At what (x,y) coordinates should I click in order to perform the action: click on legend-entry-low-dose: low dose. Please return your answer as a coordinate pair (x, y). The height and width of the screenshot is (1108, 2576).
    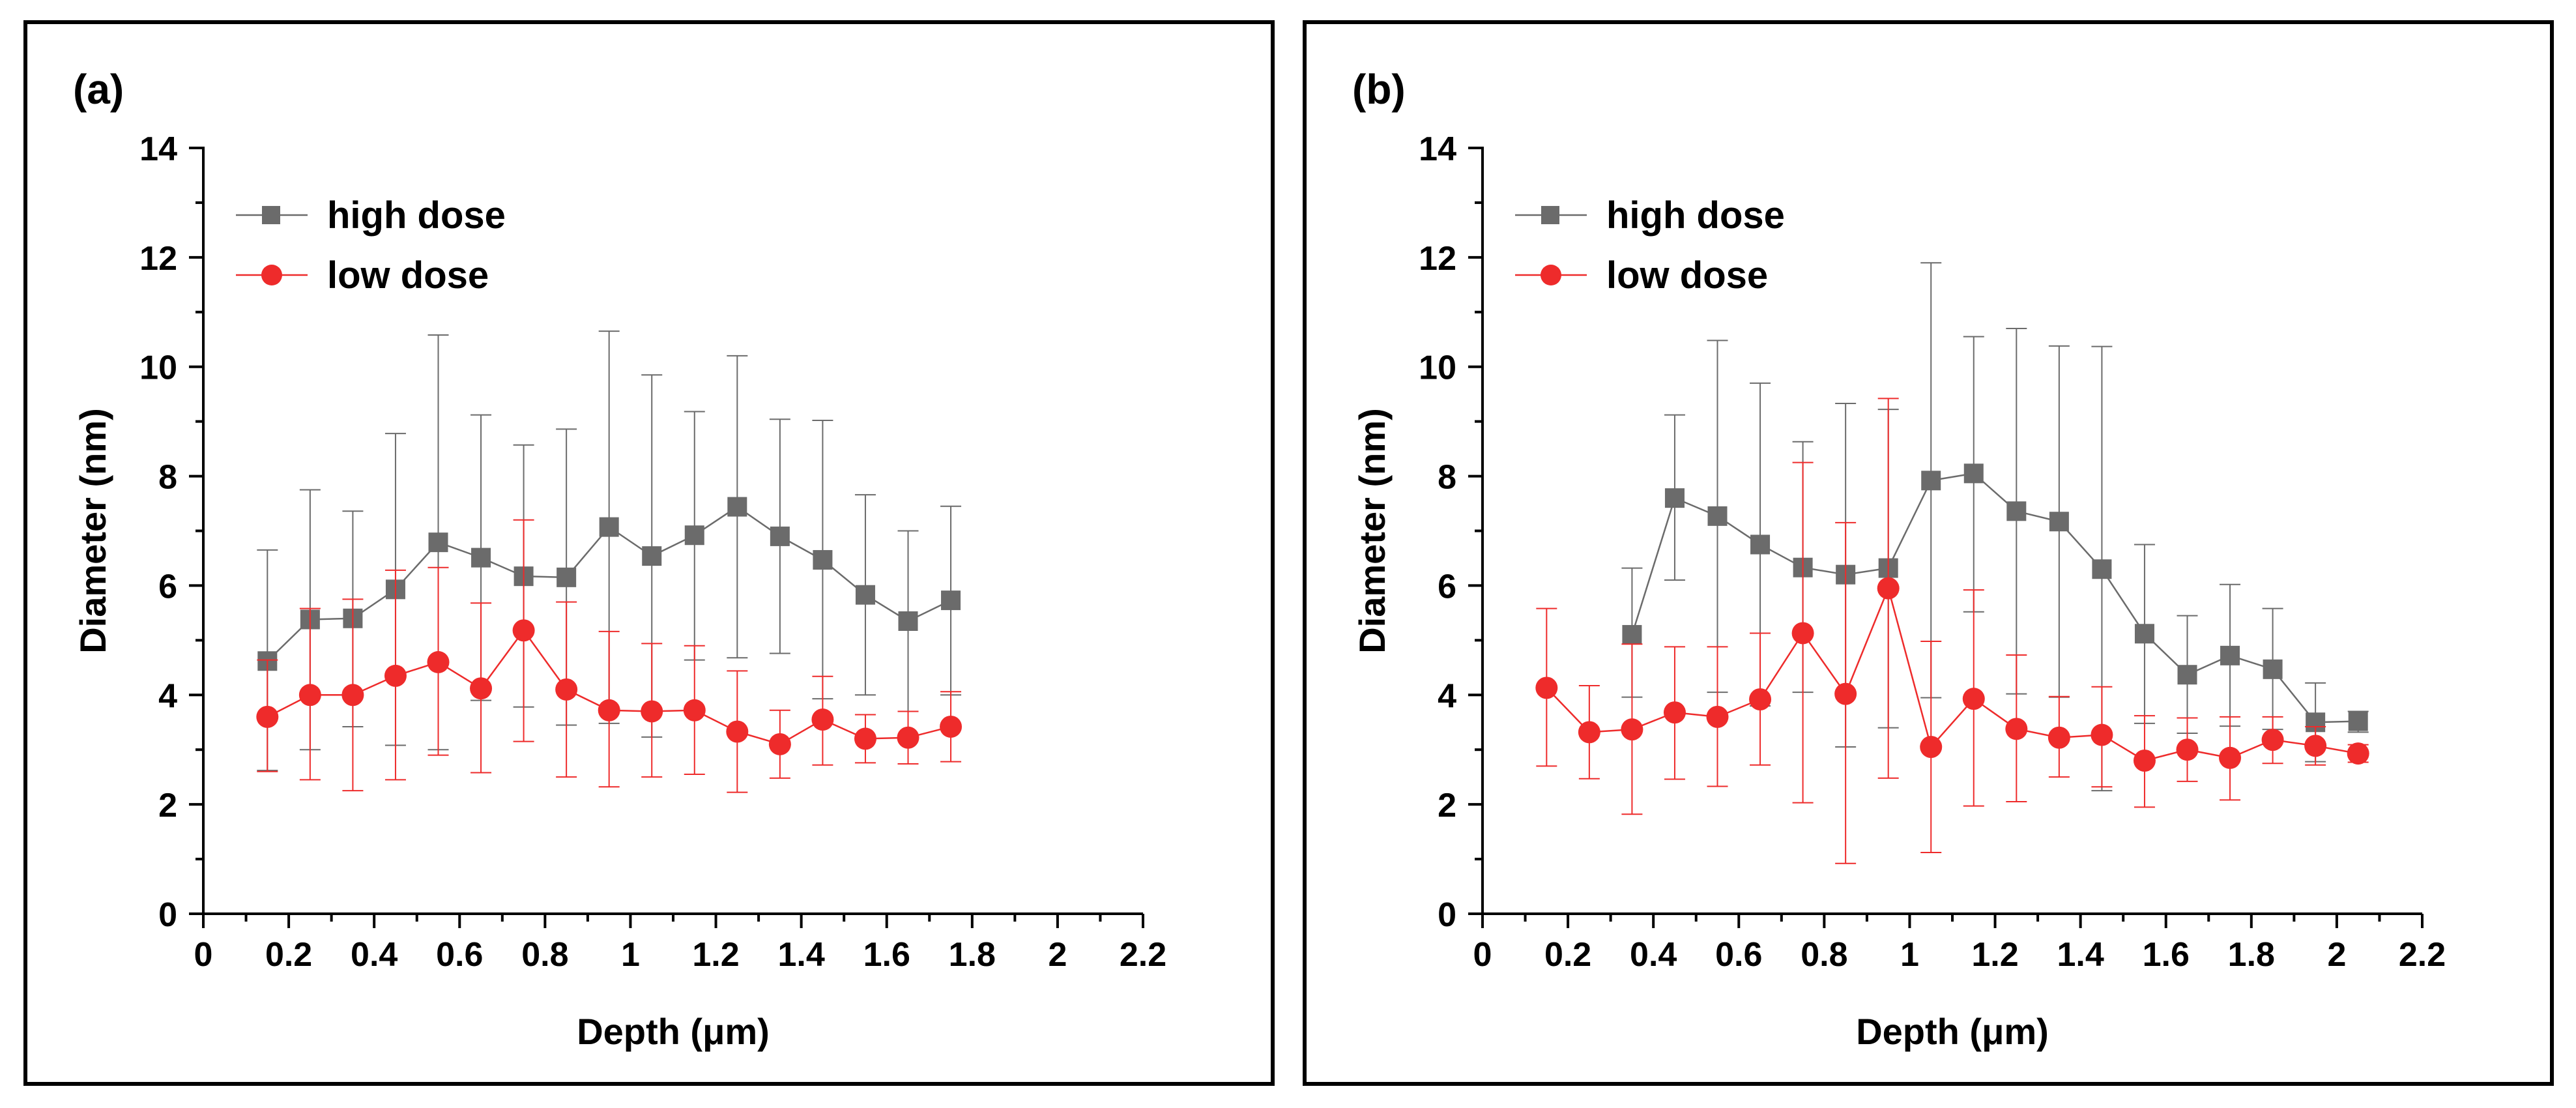
    Looking at the image, I should click on (1642, 275).